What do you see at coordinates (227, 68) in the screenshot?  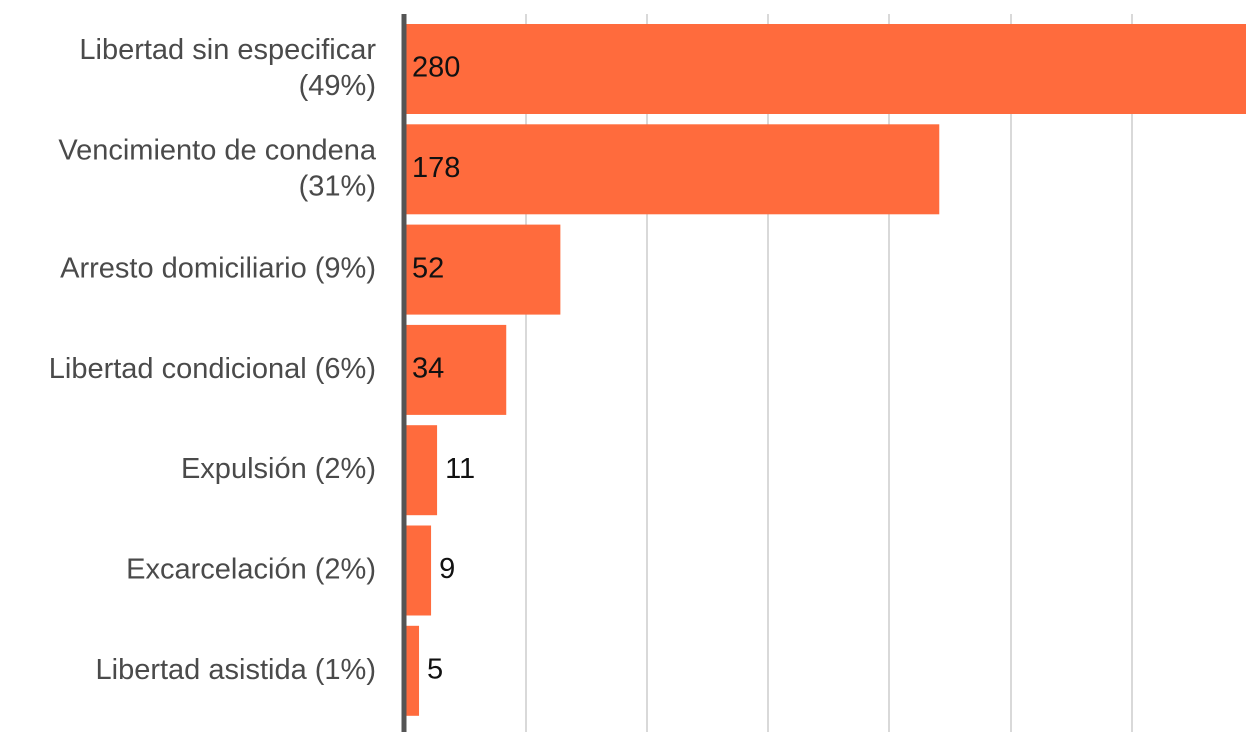 I see `category-label: Libertad sin especificar (49%)` at bounding box center [227, 68].